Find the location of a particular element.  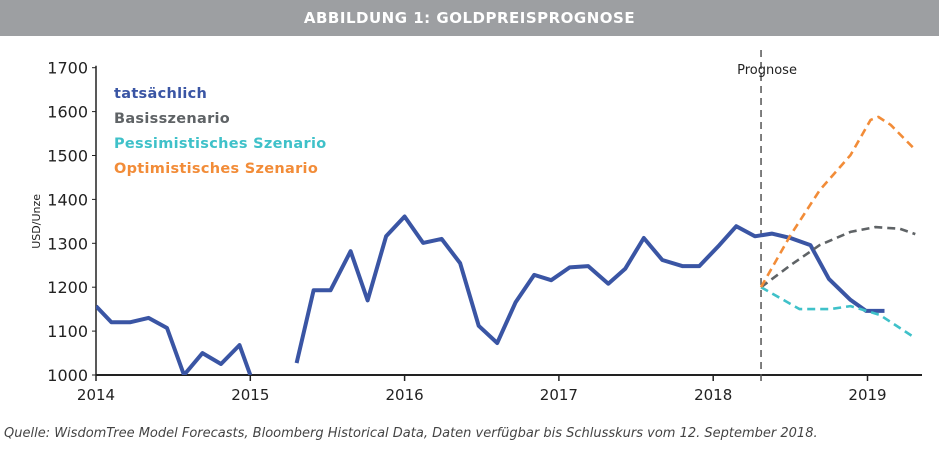

legend-item-1: Basisszenario is located at coordinates (172, 119).